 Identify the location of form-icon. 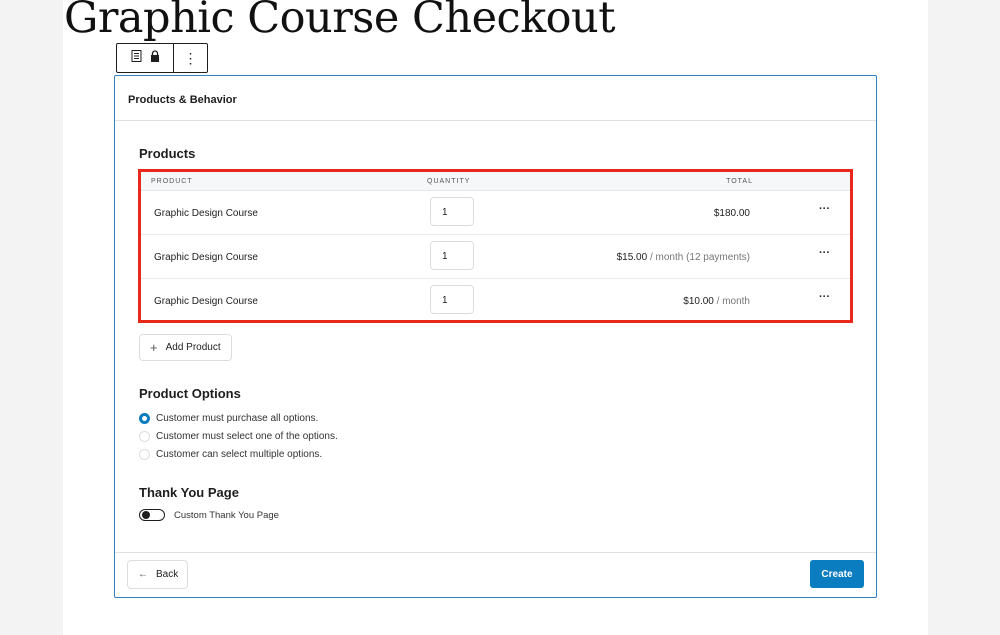
(136, 58).